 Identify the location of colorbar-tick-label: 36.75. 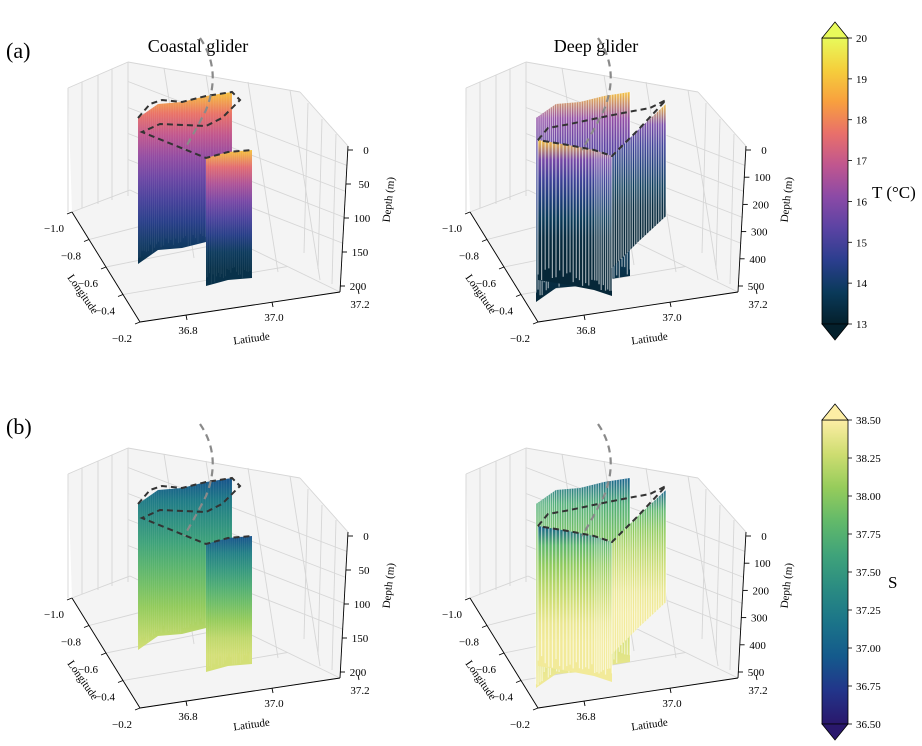
(868, 687).